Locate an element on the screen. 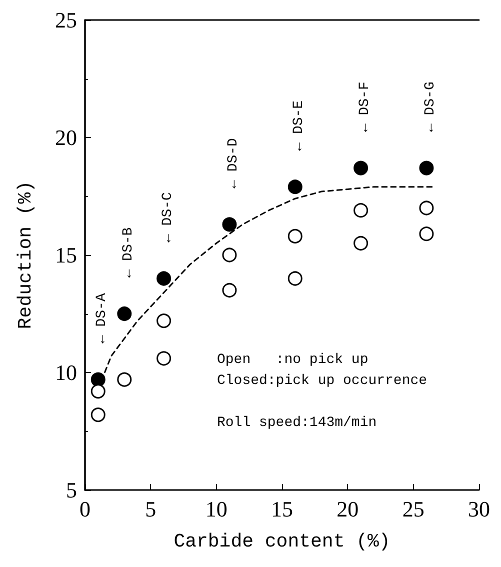  x-tick-label: 0 is located at coordinates (85, 509).